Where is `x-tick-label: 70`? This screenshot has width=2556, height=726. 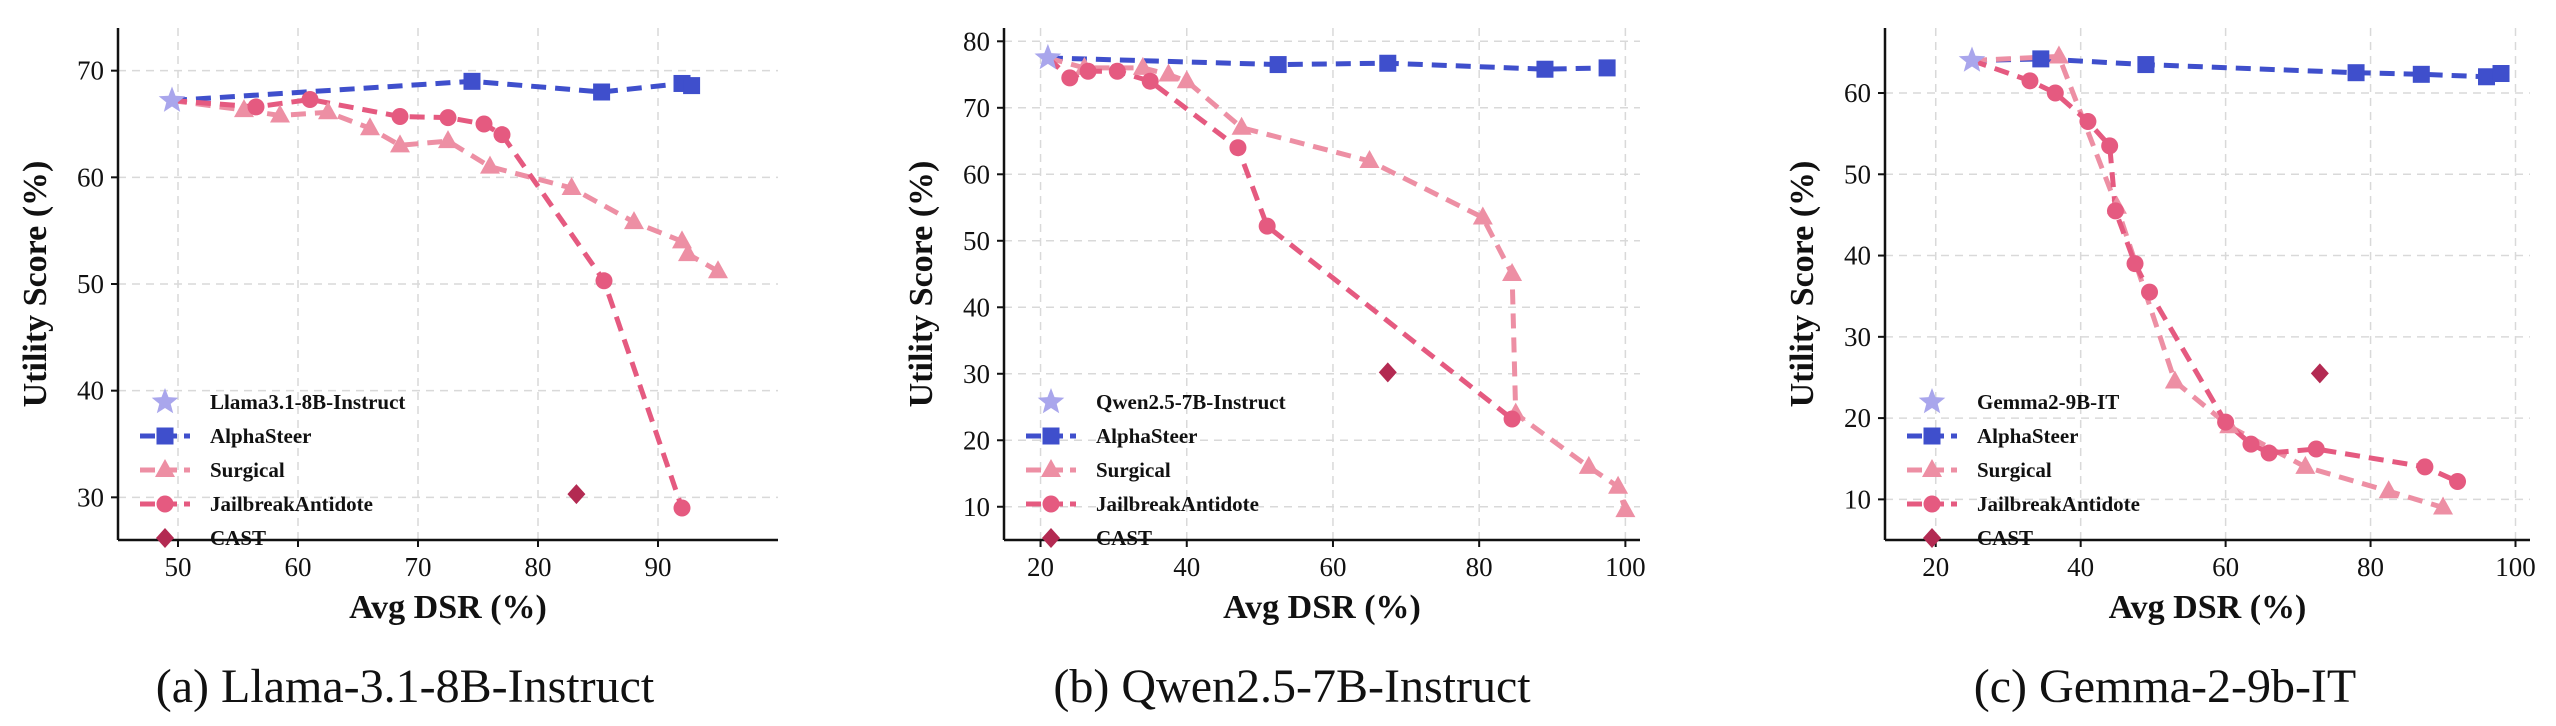 x-tick-label: 70 is located at coordinates (418, 567).